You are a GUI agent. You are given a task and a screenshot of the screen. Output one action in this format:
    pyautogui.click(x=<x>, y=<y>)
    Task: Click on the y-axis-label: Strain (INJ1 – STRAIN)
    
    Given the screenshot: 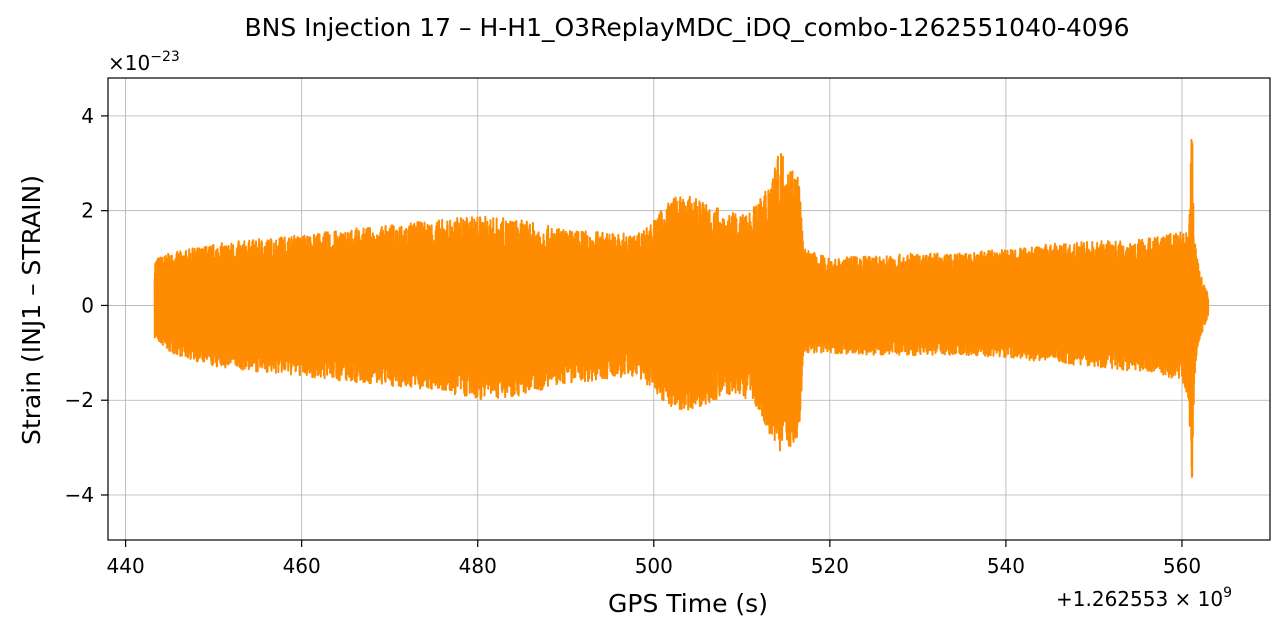 What is the action you would take?
    pyautogui.click(x=31, y=310)
    